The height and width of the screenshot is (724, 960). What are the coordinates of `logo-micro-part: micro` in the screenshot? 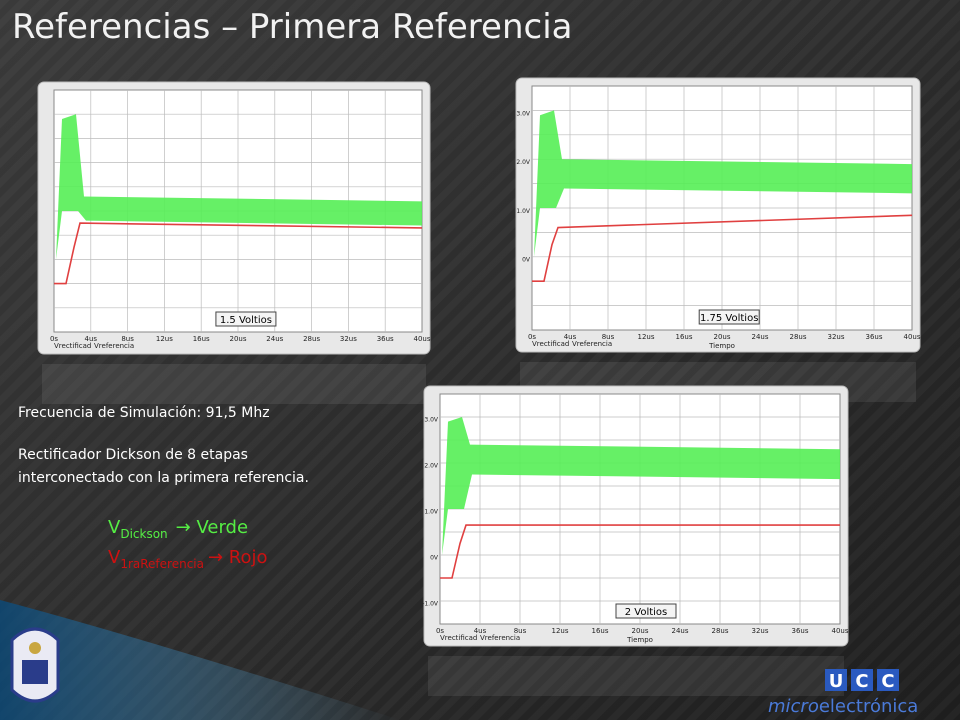 It's located at (793, 706).